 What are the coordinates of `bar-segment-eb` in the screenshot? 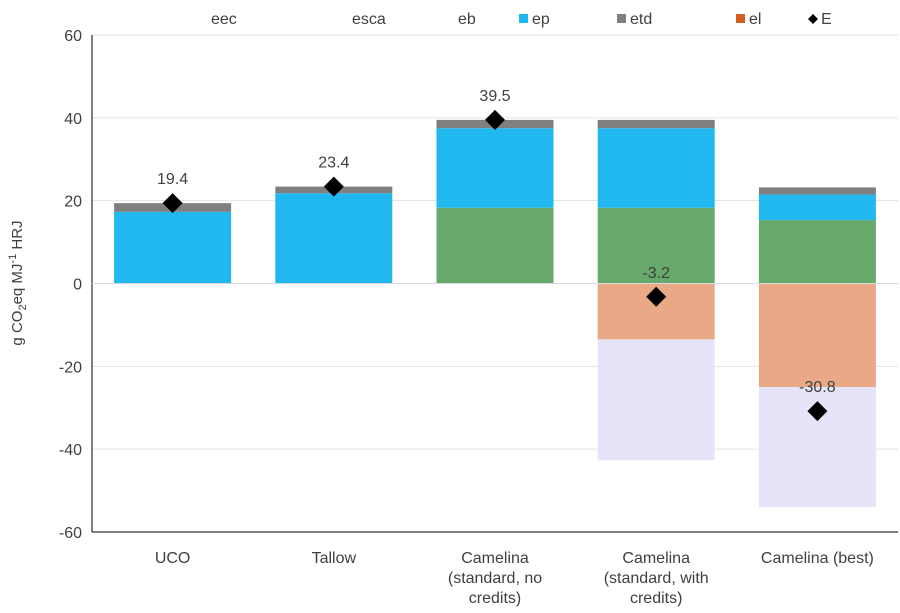 It's located at (656, 400).